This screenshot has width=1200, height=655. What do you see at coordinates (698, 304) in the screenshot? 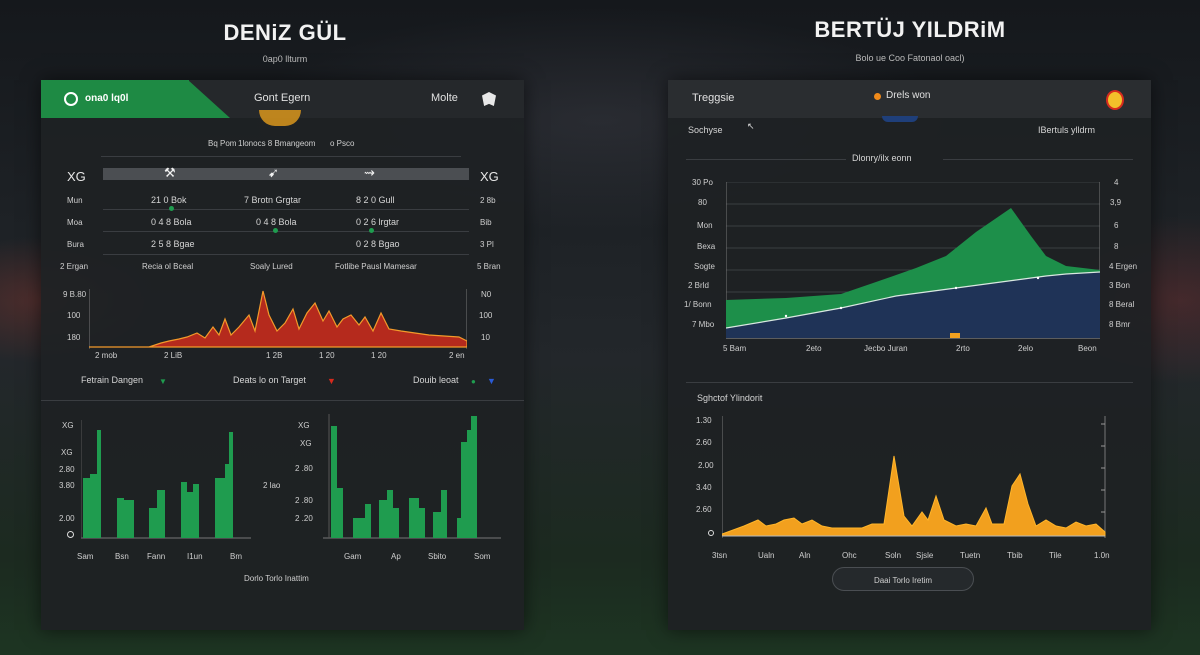
I see `ac-yl-7: 1/ Bonn` at bounding box center [698, 304].